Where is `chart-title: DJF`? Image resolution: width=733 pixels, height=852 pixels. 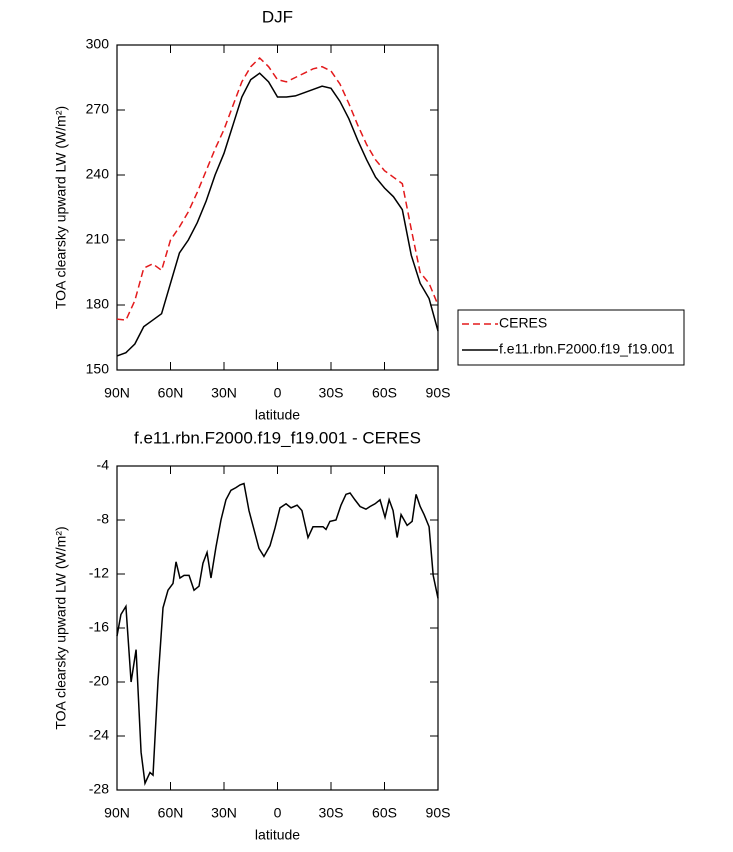
chart-title: DJF is located at coordinates (277, 16).